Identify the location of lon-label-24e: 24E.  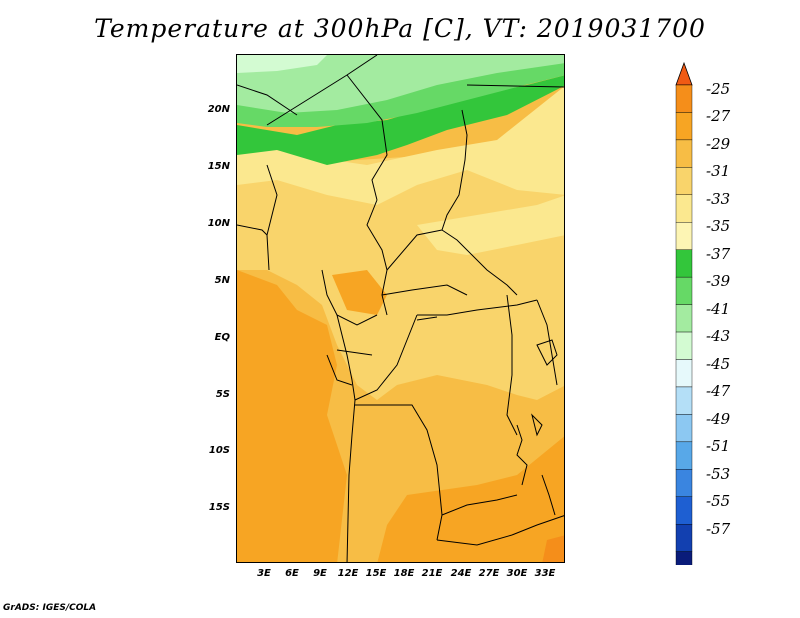
(461, 573).